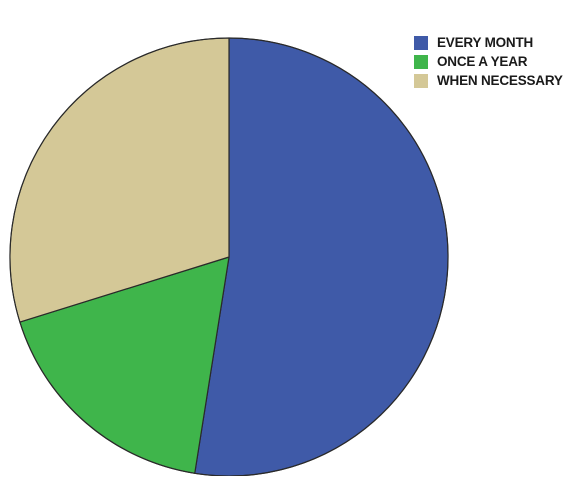 The image size is (569, 481). What do you see at coordinates (421, 42) in the screenshot?
I see `legend-swatch-every-month` at bounding box center [421, 42].